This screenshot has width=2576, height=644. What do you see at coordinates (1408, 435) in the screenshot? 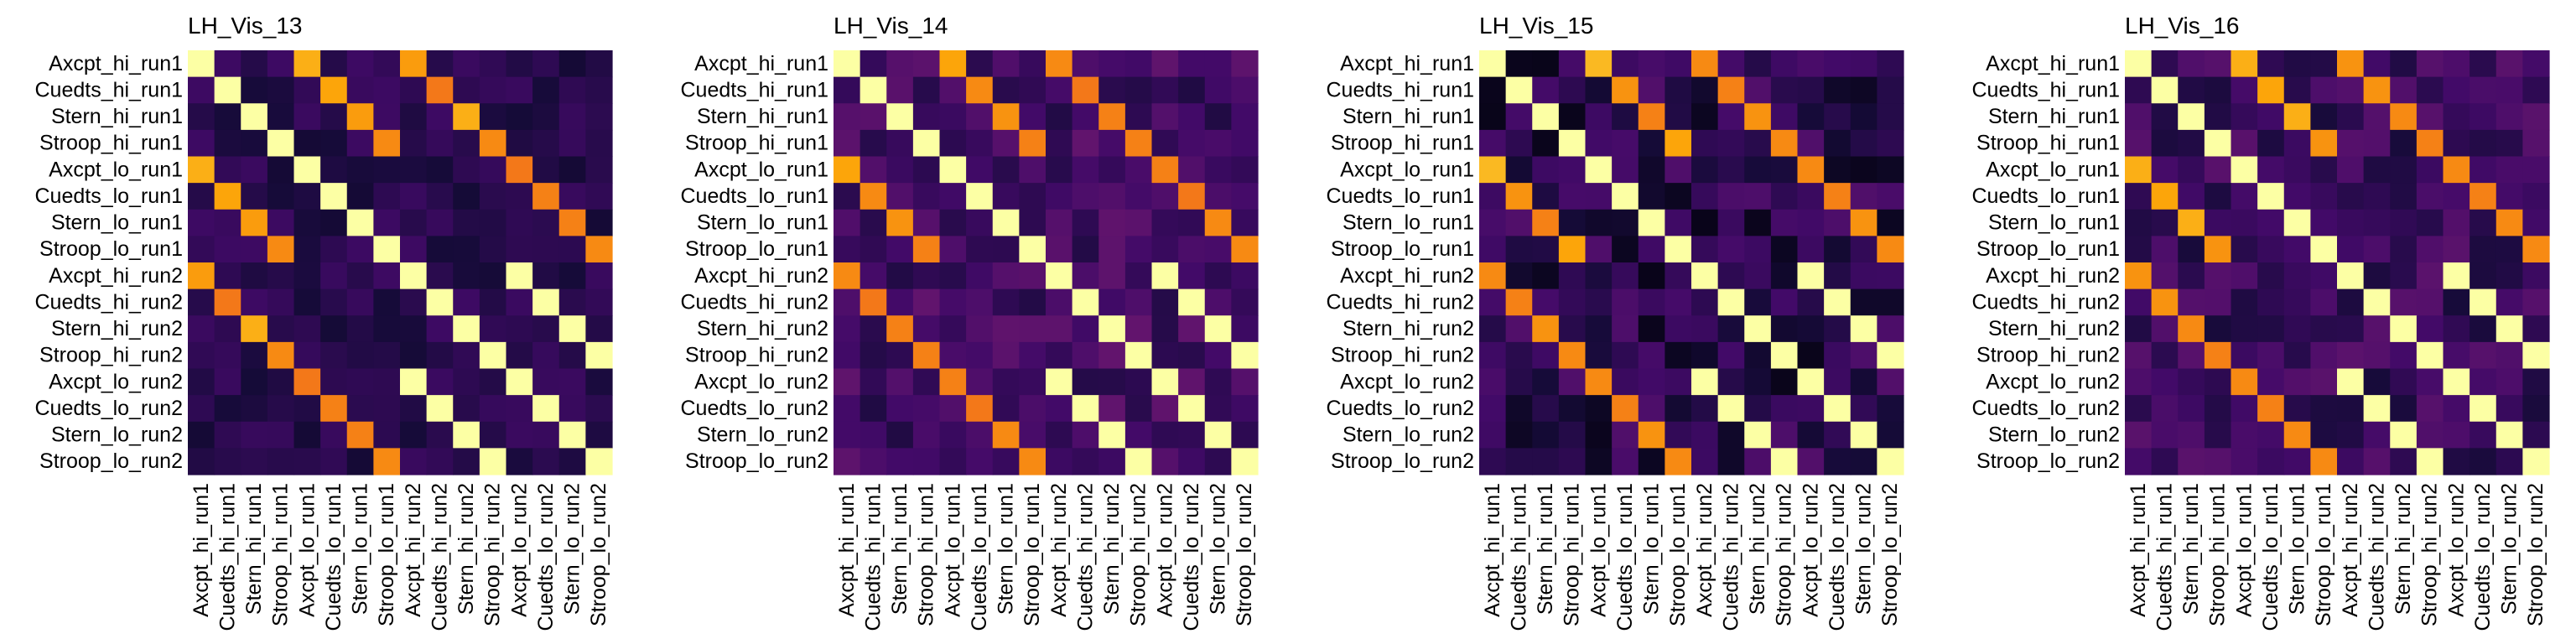
I see `row-label: Stern_lo_run2` at bounding box center [1408, 435].